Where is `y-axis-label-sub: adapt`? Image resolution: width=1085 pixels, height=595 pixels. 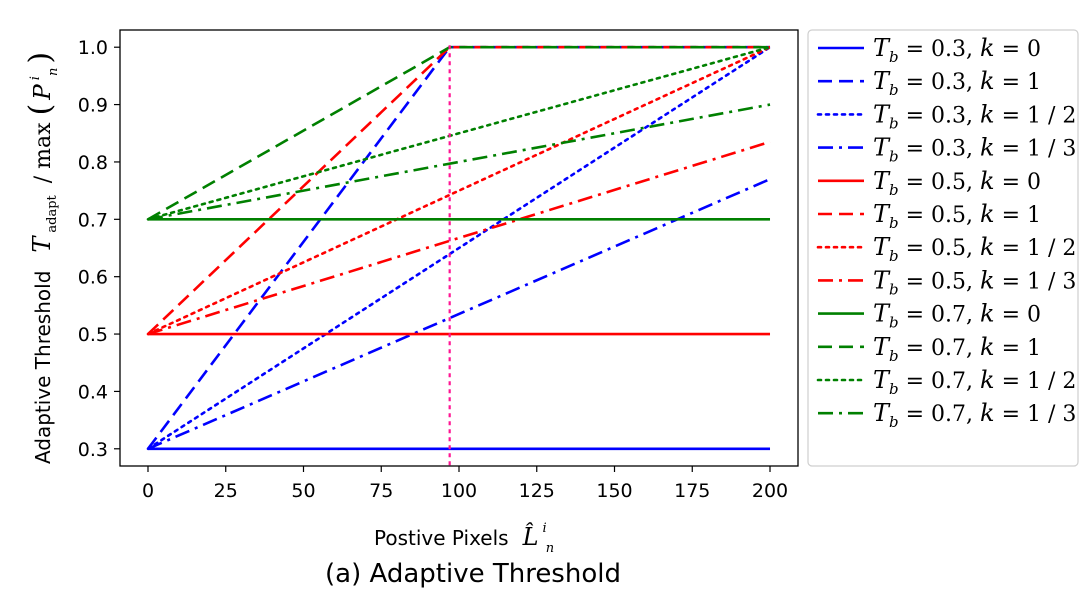
y-axis-label-sub: adapt is located at coordinates (52, 213).